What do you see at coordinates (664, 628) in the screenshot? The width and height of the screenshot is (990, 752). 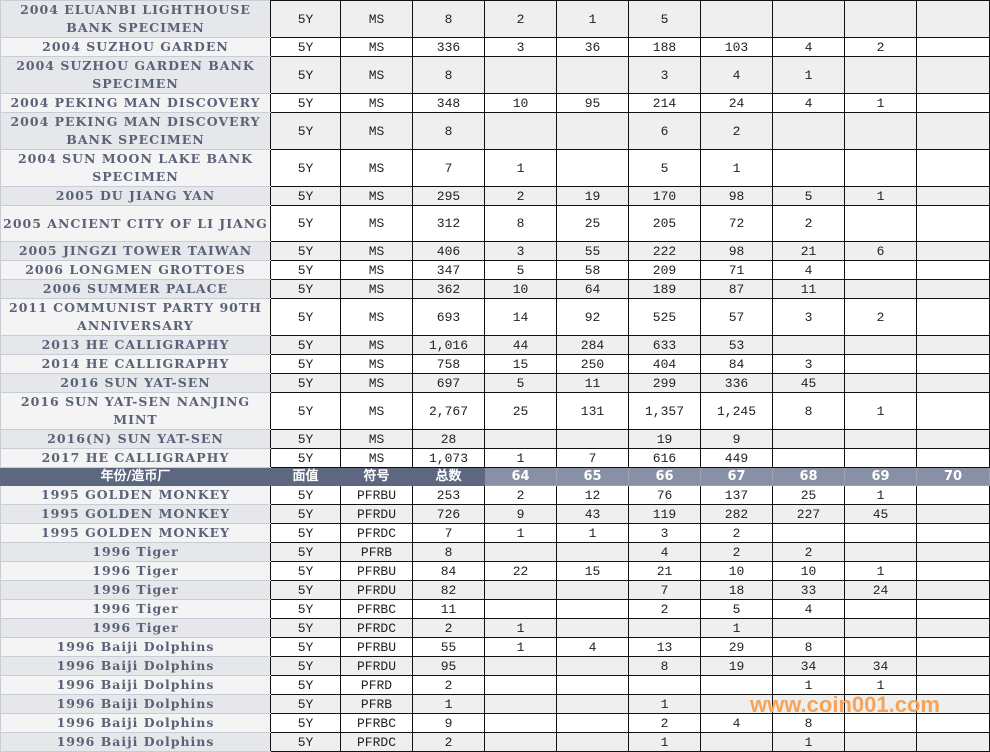 I see `cell-g66` at bounding box center [664, 628].